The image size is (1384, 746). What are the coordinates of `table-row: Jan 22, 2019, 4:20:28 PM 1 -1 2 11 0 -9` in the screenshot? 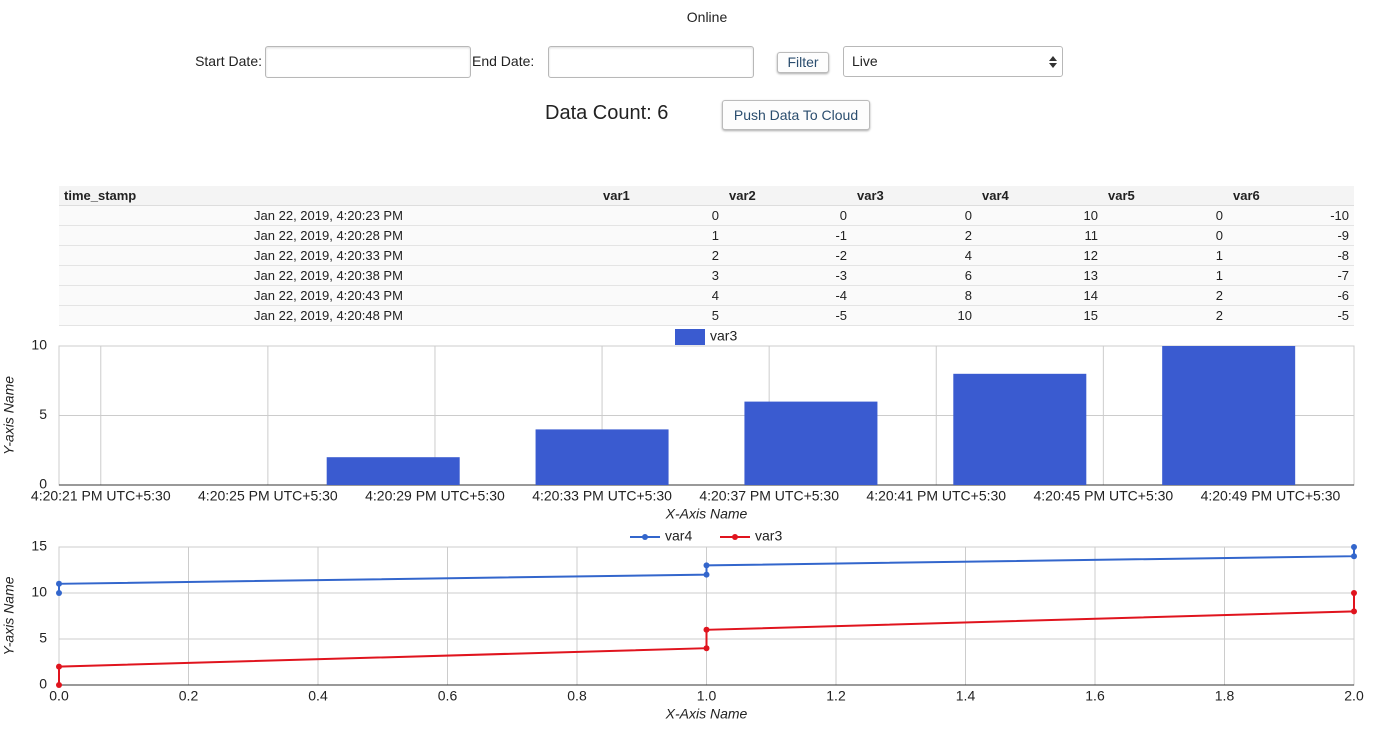 It's located at (706, 235).